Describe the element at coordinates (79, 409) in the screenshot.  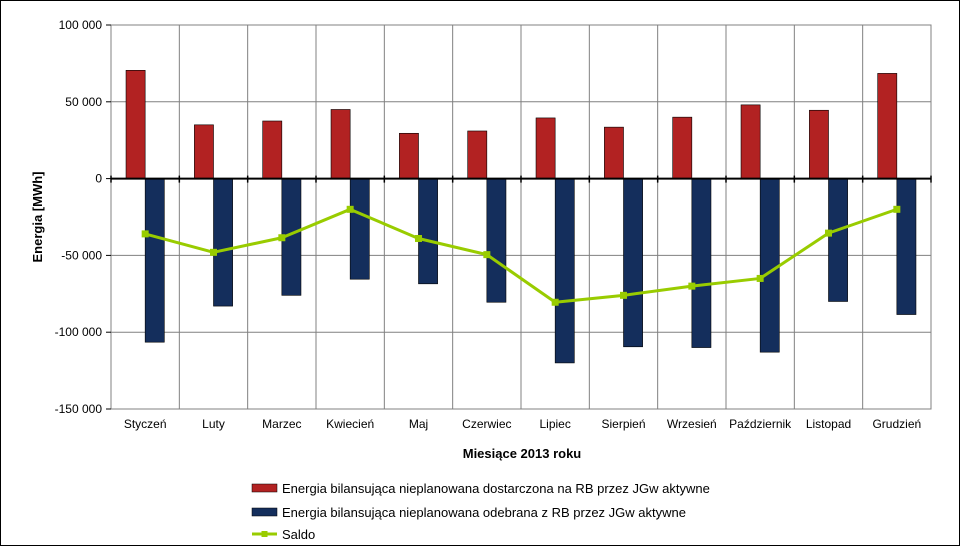
I see `y-tick-label: -150 000` at that location.